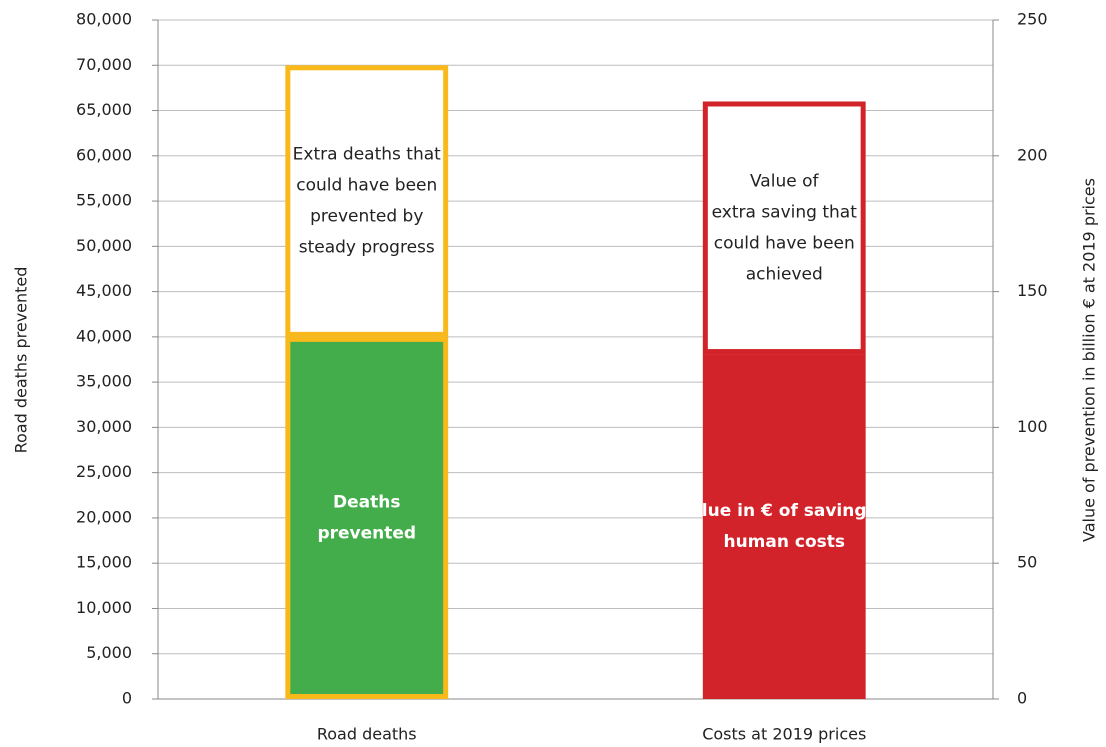  Describe the element at coordinates (104, 200) in the screenshot. I see `y-tick-label: 55,000` at that location.